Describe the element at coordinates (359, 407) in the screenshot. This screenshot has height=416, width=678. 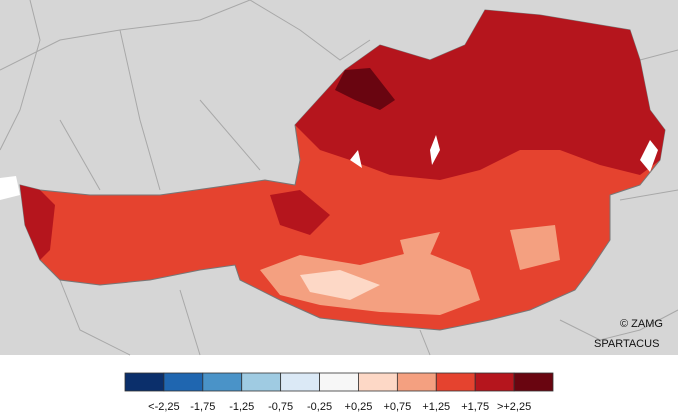
I see `legend-label: +0,25` at that location.